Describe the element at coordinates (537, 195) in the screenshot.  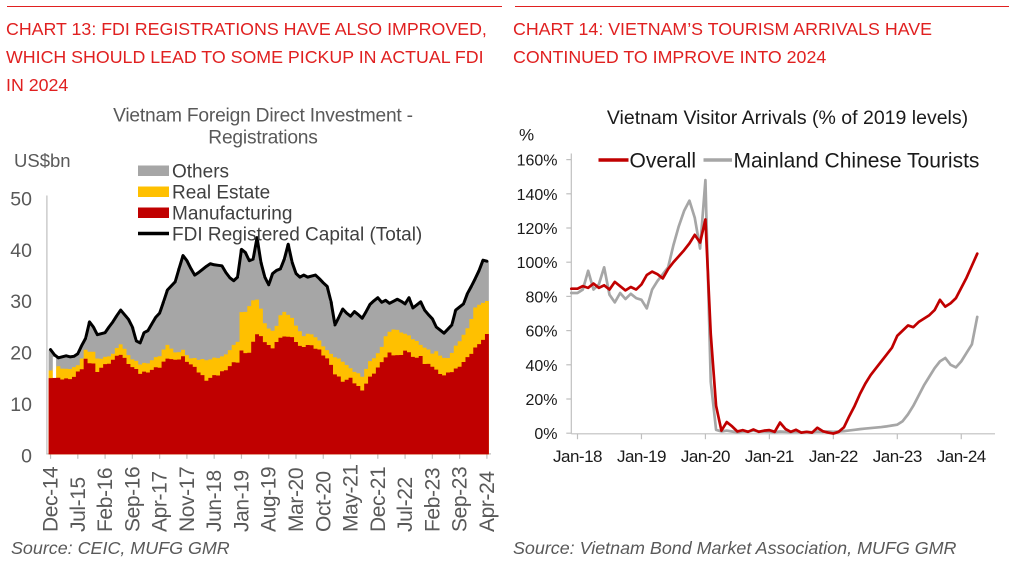
I see `svg-text: 140%` at that location.